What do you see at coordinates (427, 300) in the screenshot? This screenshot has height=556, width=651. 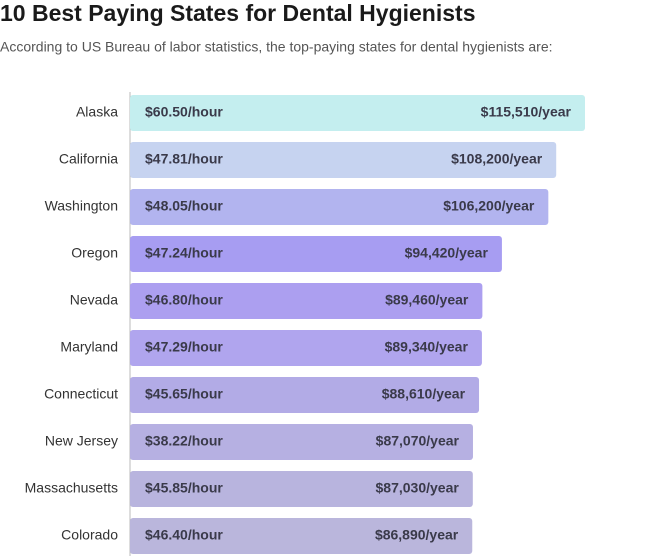 I see `value-label: $89,460/year` at bounding box center [427, 300].